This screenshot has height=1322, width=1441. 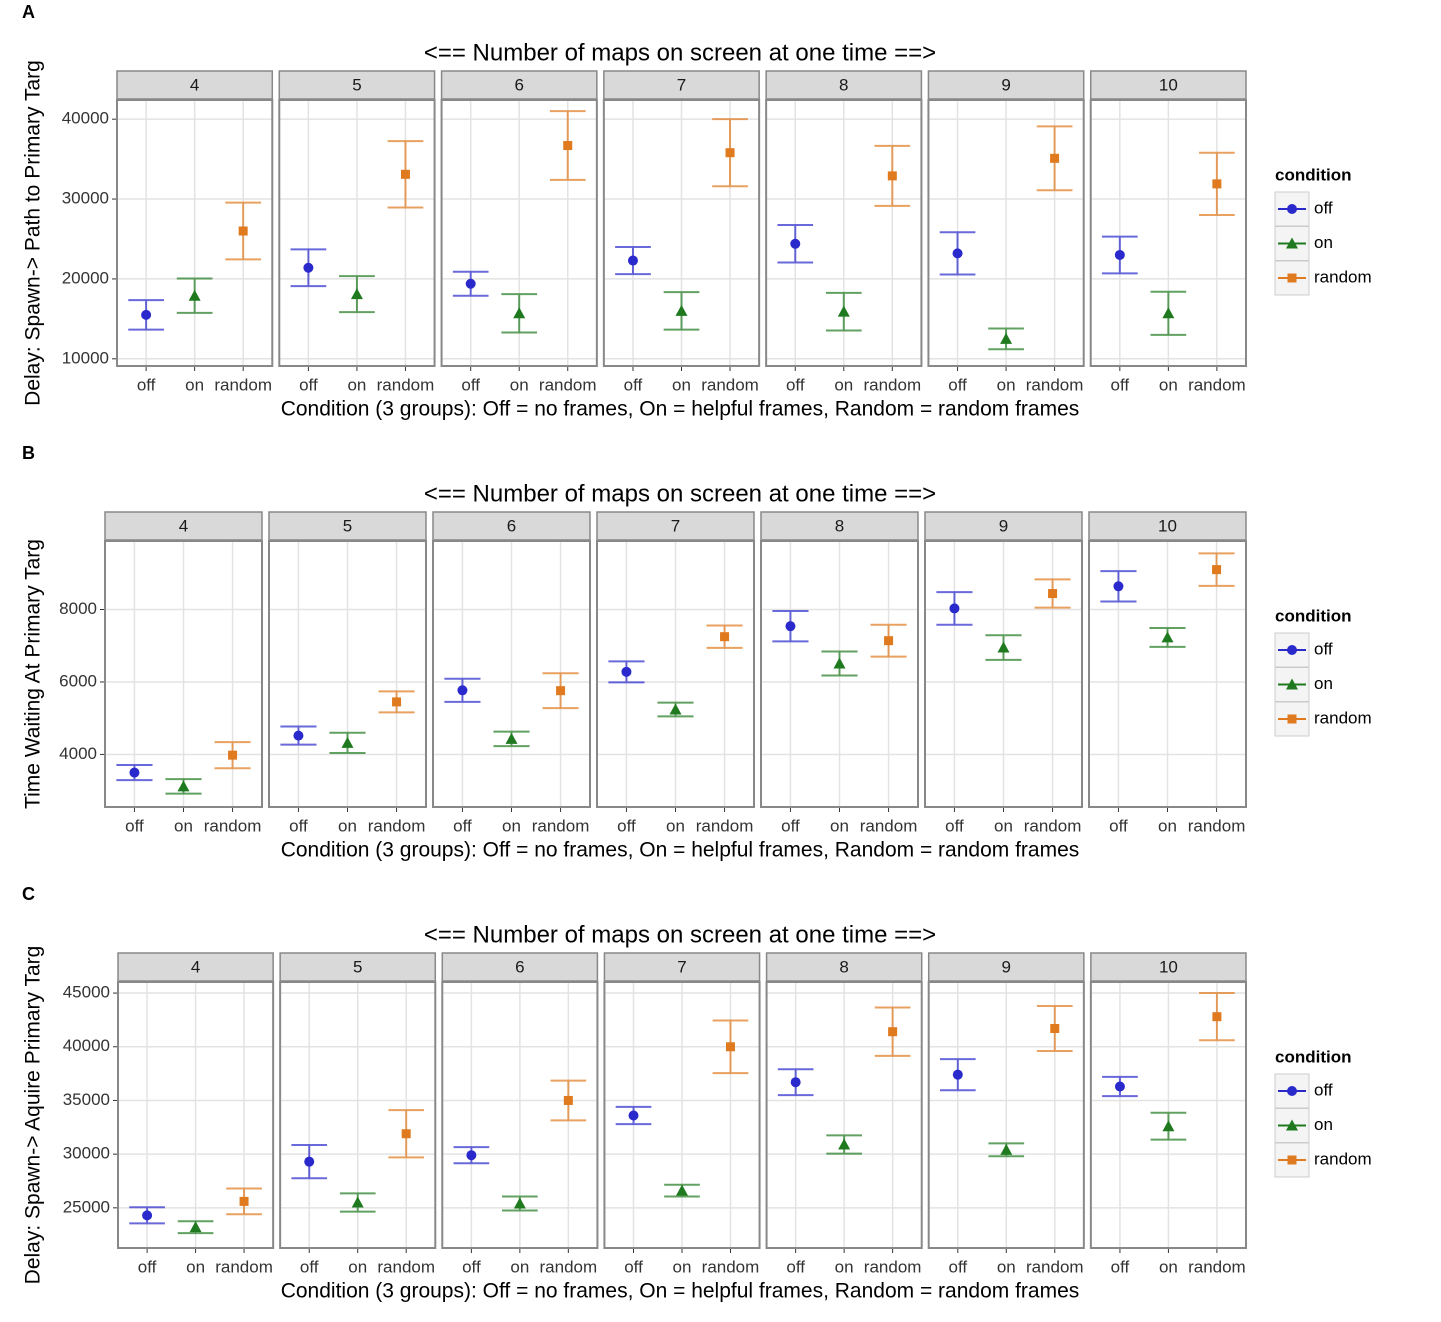 I want to click on y-tick-label: 20000, so click(x=85, y=277).